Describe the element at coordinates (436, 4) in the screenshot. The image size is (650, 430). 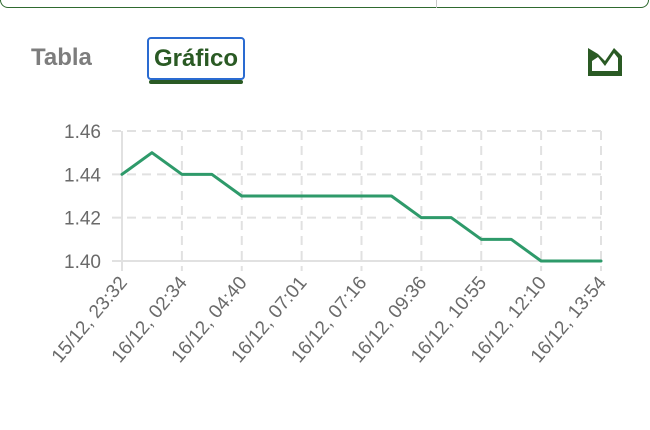
I see `card-divider` at that location.